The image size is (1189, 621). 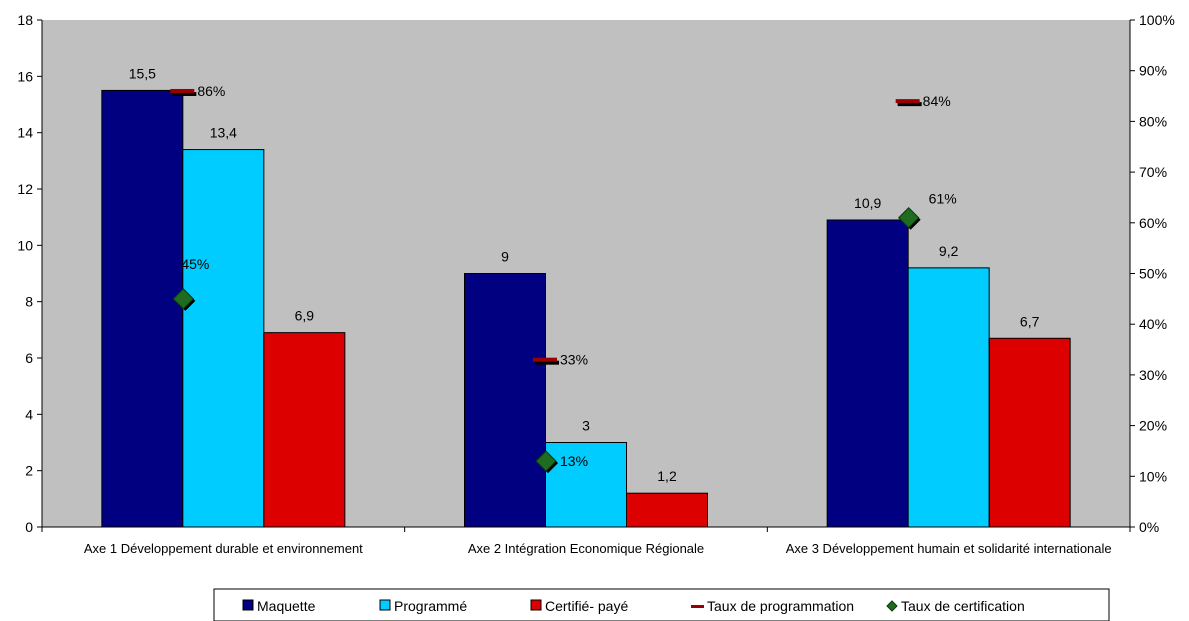 What do you see at coordinates (1149, 527) in the screenshot?
I see `right-axis-tick-label: 0%` at bounding box center [1149, 527].